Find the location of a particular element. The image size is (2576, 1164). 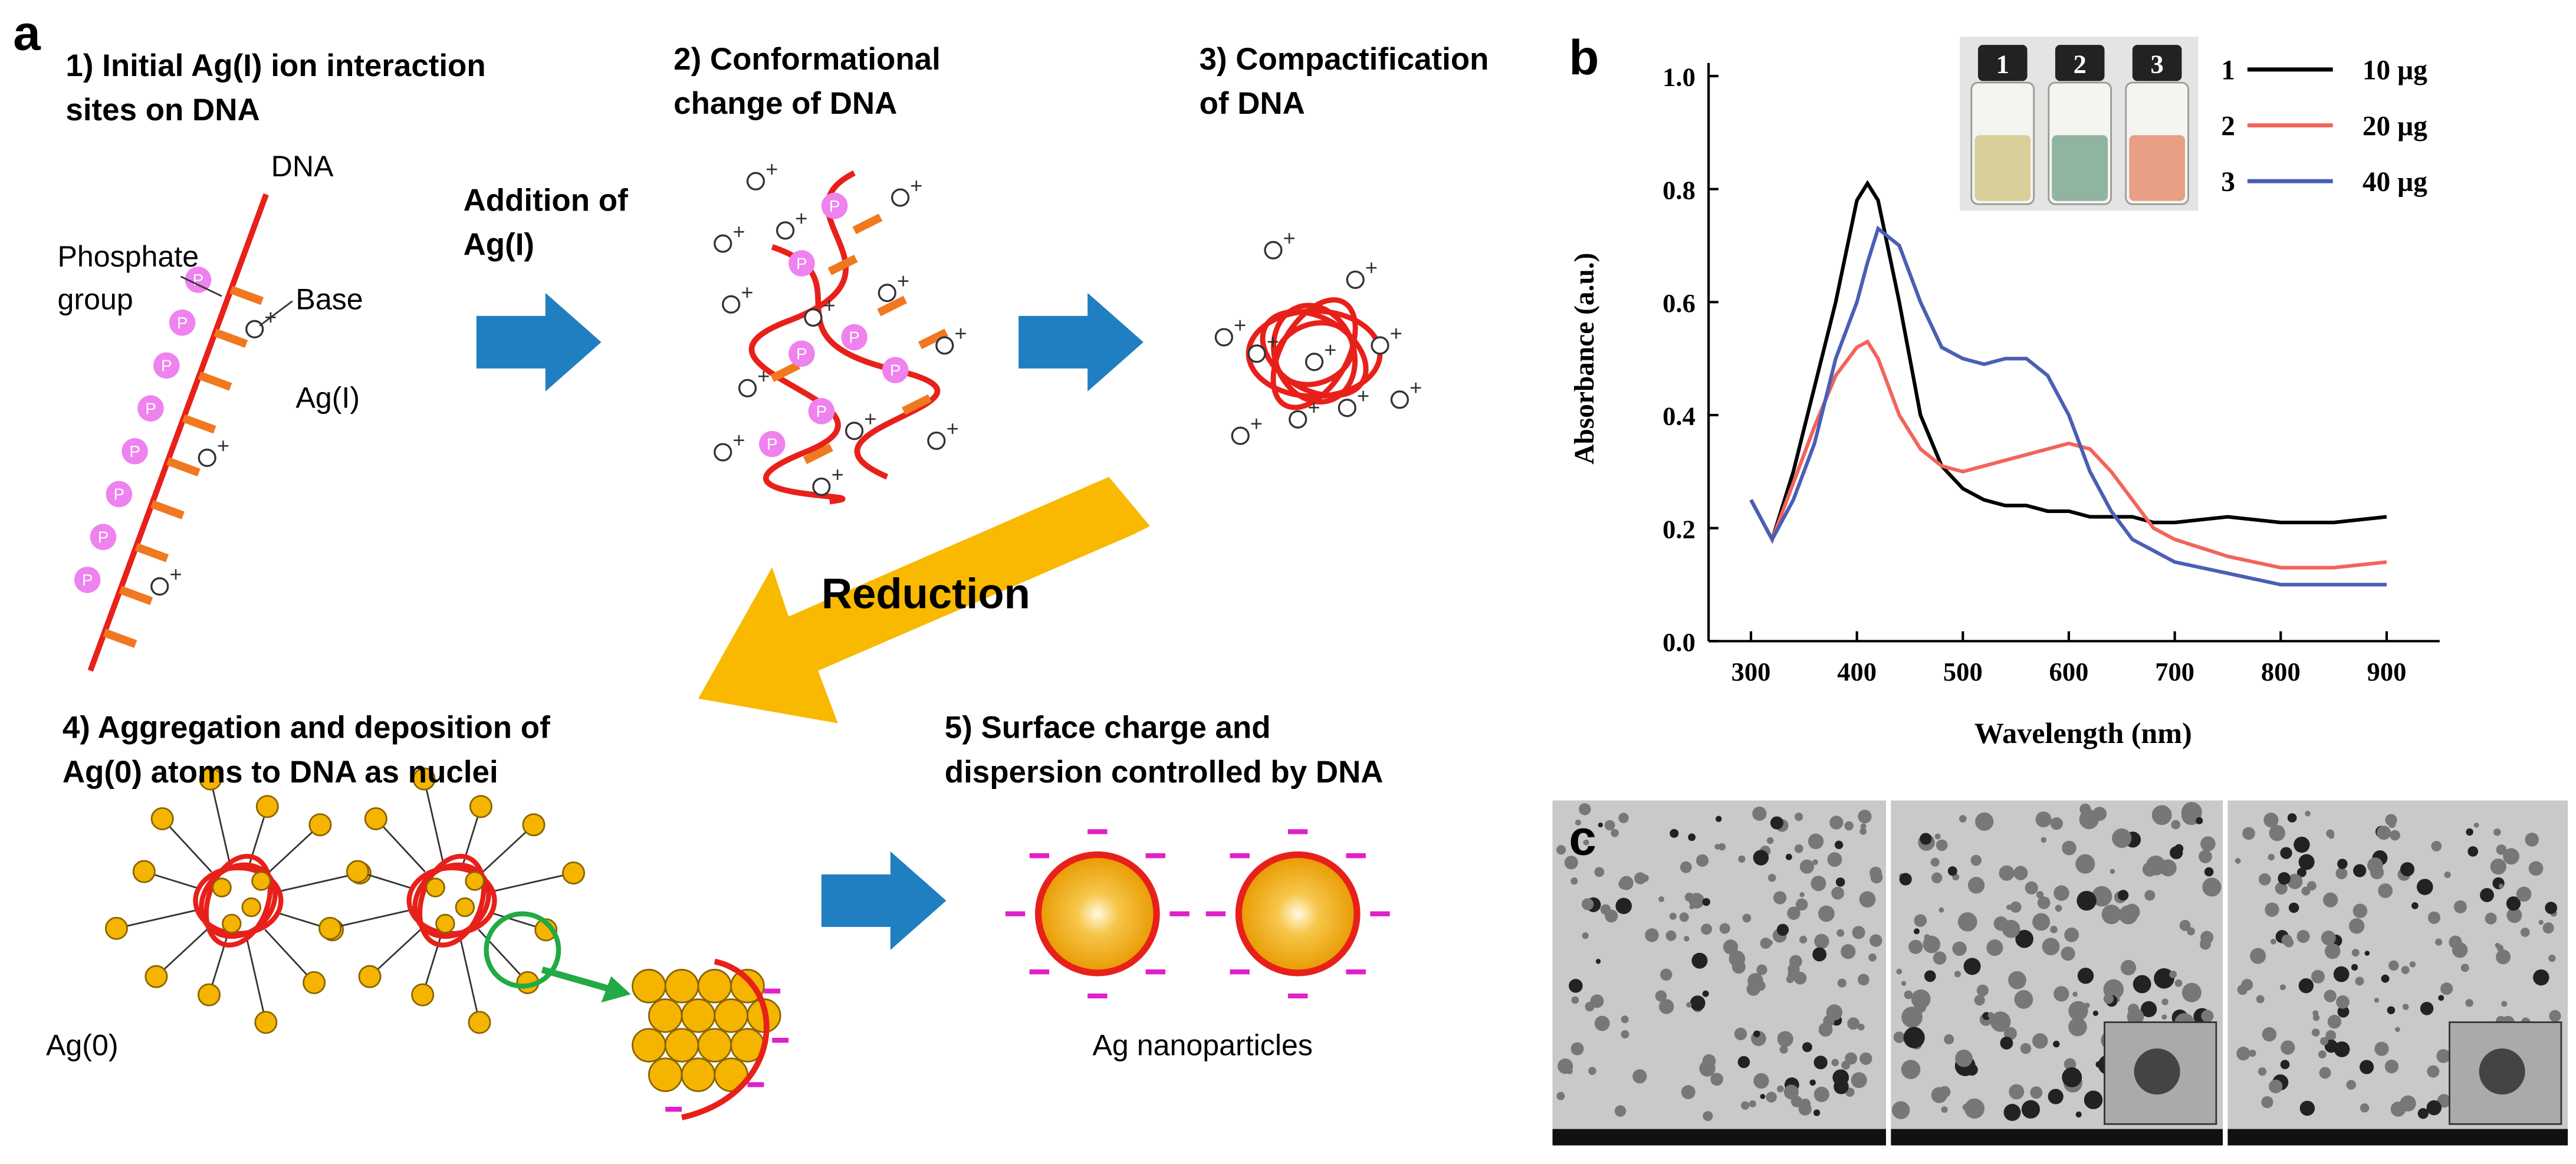

label: Reduction is located at coordinates (926, 594).